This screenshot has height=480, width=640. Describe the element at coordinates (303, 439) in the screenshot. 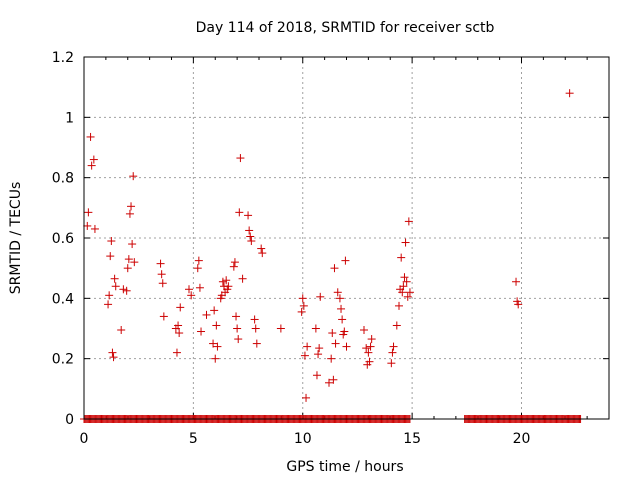

I see `x-tick-label: 10` at that location.